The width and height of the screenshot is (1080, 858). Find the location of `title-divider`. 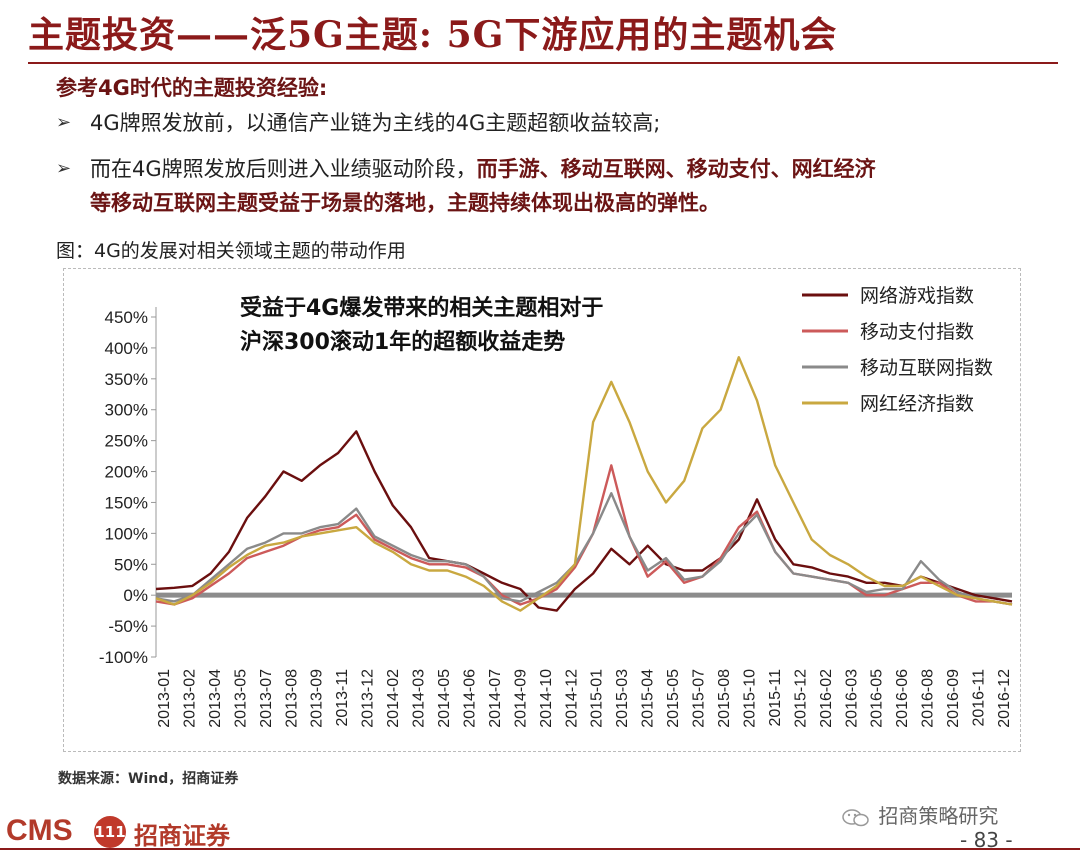

title-divider is located at coordinates (543, 63).